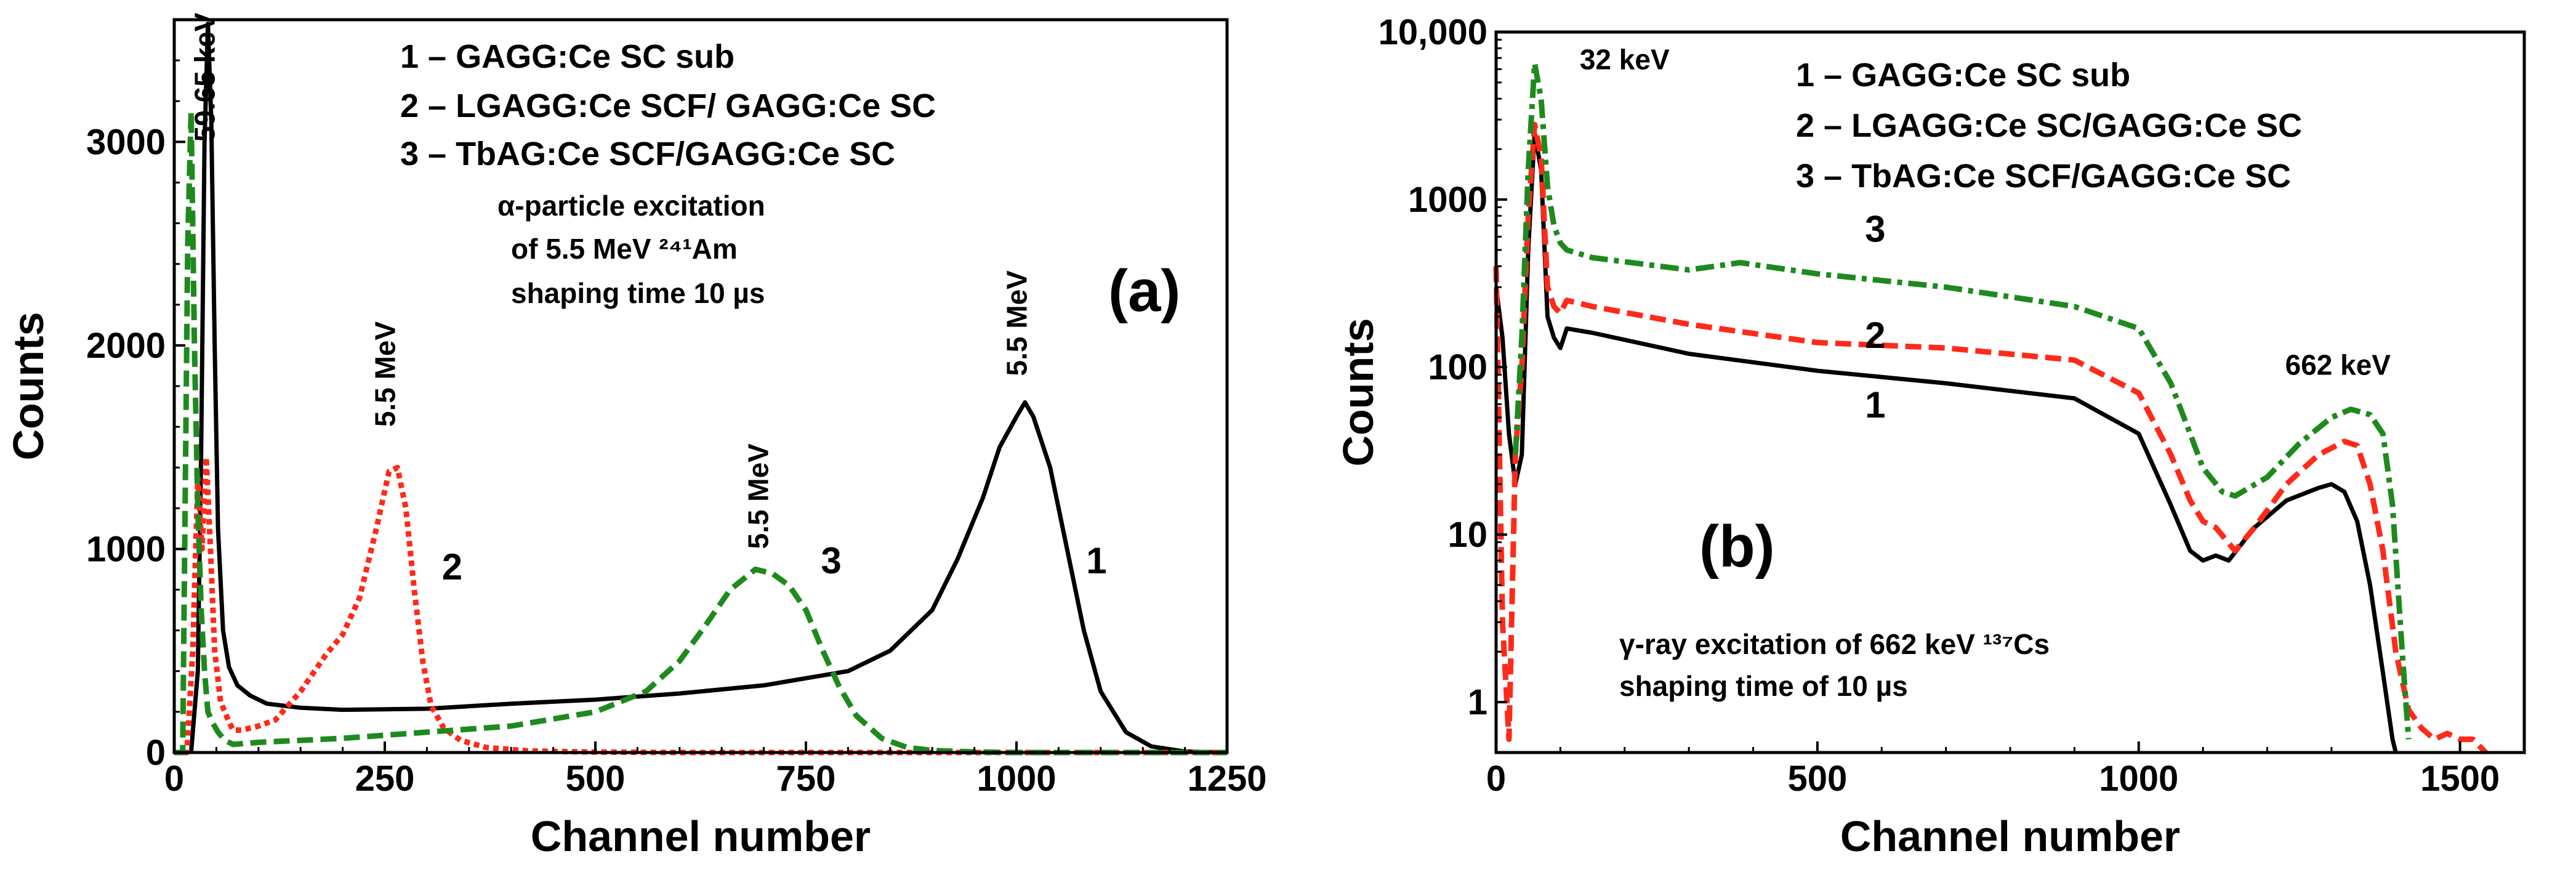 The width and height of the screenshot is (2576, 872). Describe the element at coordinates (1096, 560) in the screenshot. I see `chart-a-curve-label: 1` at that location.